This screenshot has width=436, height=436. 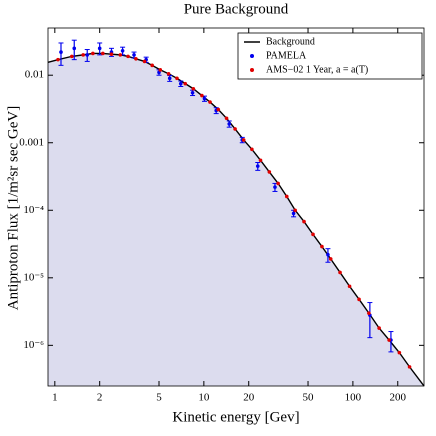 What do you see at coordinates (159, 398) in the screenshot?
I see `x-tick-label: 5` at bounding box center [159, 398].